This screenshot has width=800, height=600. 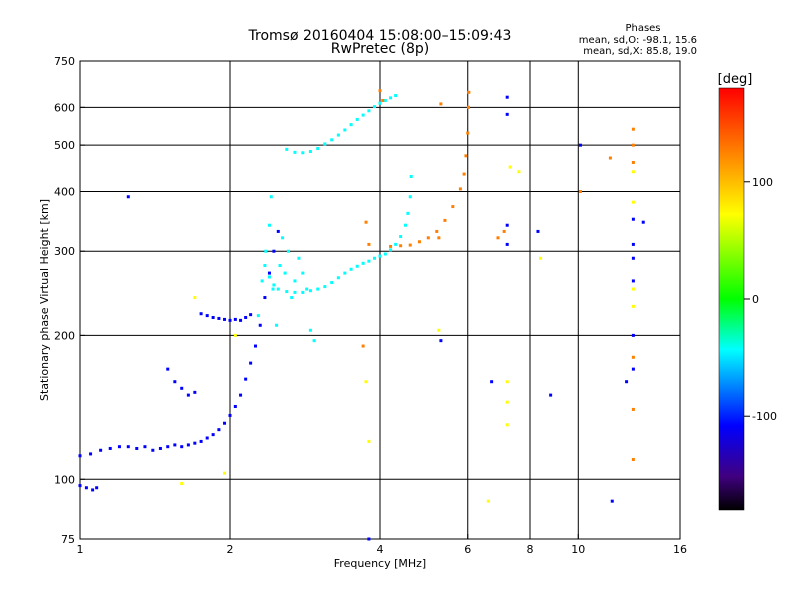 What do you see at coordinates (735, 79) in the screenshot?
I see `colorbar-label: [deg]` at bounding box center [735, 79].